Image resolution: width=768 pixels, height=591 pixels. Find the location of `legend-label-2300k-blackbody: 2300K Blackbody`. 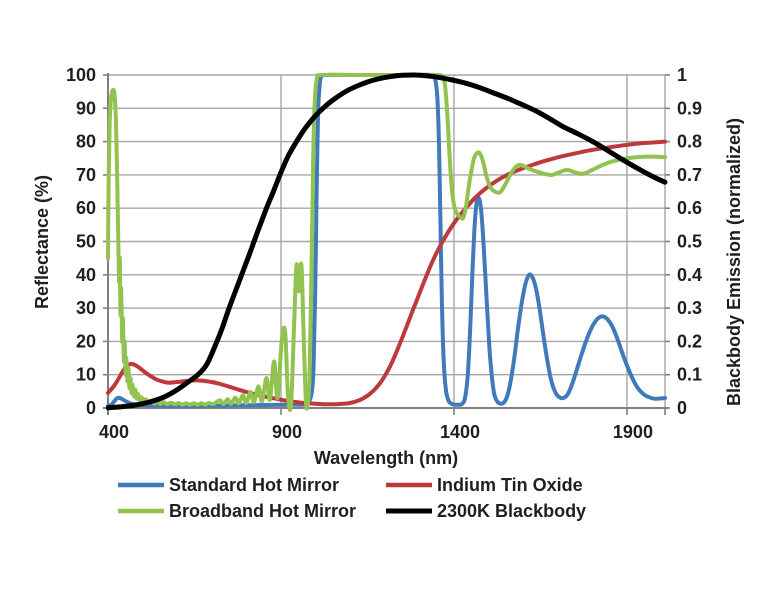

legend-label-2300k-blackbody: 2300K Blackbody is located at coordinates (511, 511).